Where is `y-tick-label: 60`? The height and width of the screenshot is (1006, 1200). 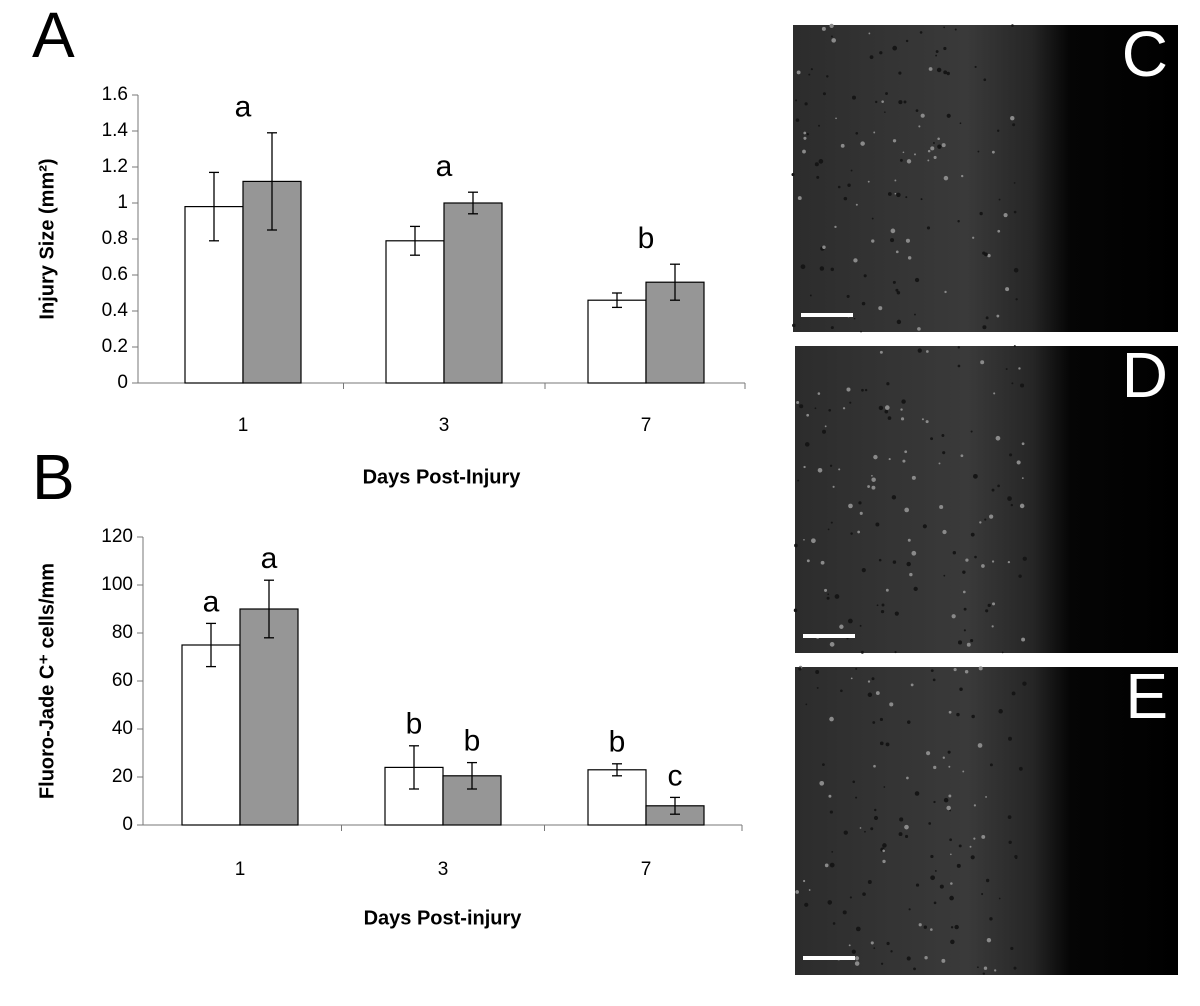
y-tick-label: 60 is located at coordinates (122, 680).